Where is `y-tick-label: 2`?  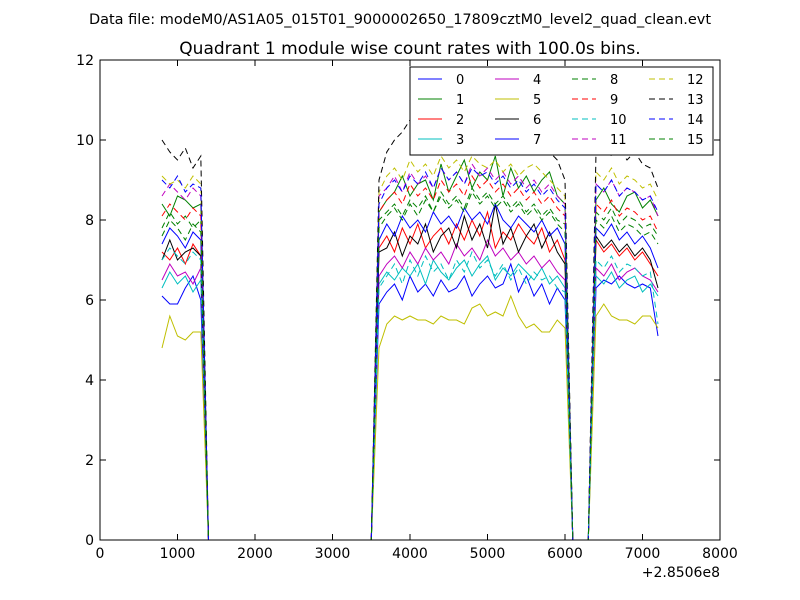 y-tick-label: 2 is located at coordinates (89, 461).